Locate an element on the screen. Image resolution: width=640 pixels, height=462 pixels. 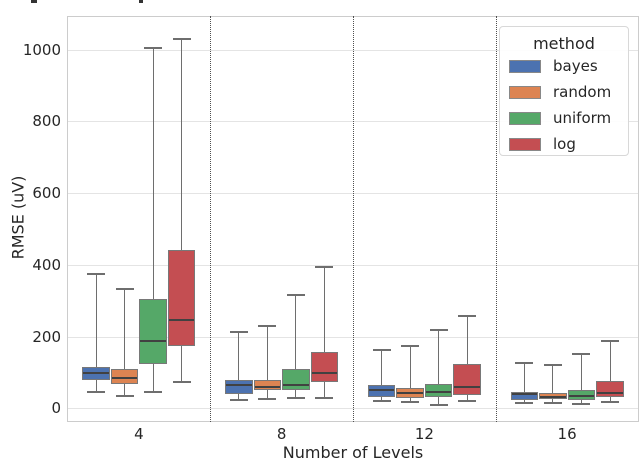
legend-swatch-random is located at coordinates (525, 92).